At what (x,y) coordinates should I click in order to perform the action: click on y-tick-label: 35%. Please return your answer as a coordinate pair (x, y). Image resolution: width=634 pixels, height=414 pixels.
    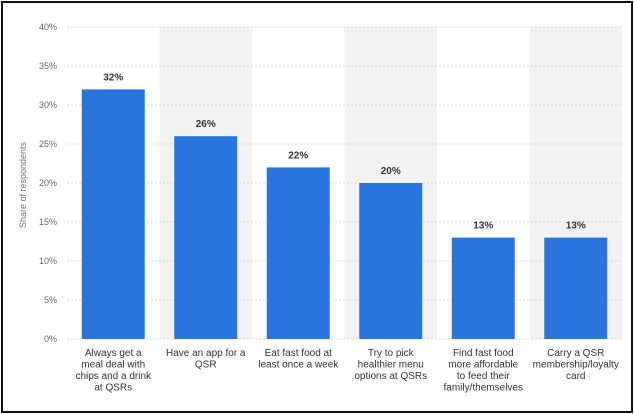
    Looking at the image, I should click on (48, 66).